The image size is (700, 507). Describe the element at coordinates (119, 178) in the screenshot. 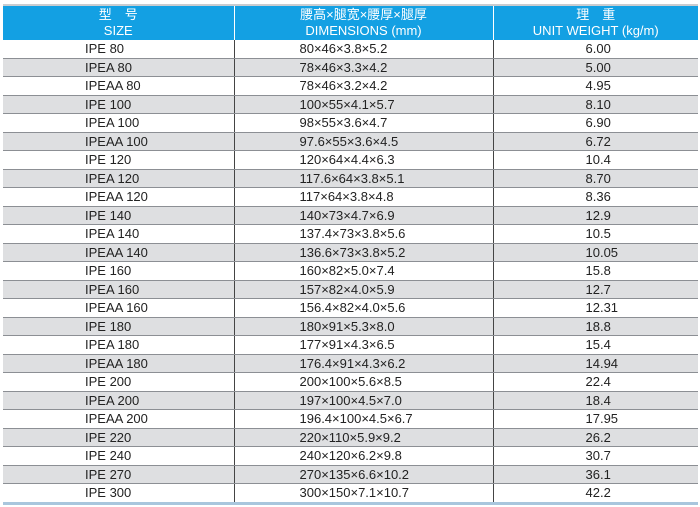

I see `cell-size: IPEA 120` at that location.